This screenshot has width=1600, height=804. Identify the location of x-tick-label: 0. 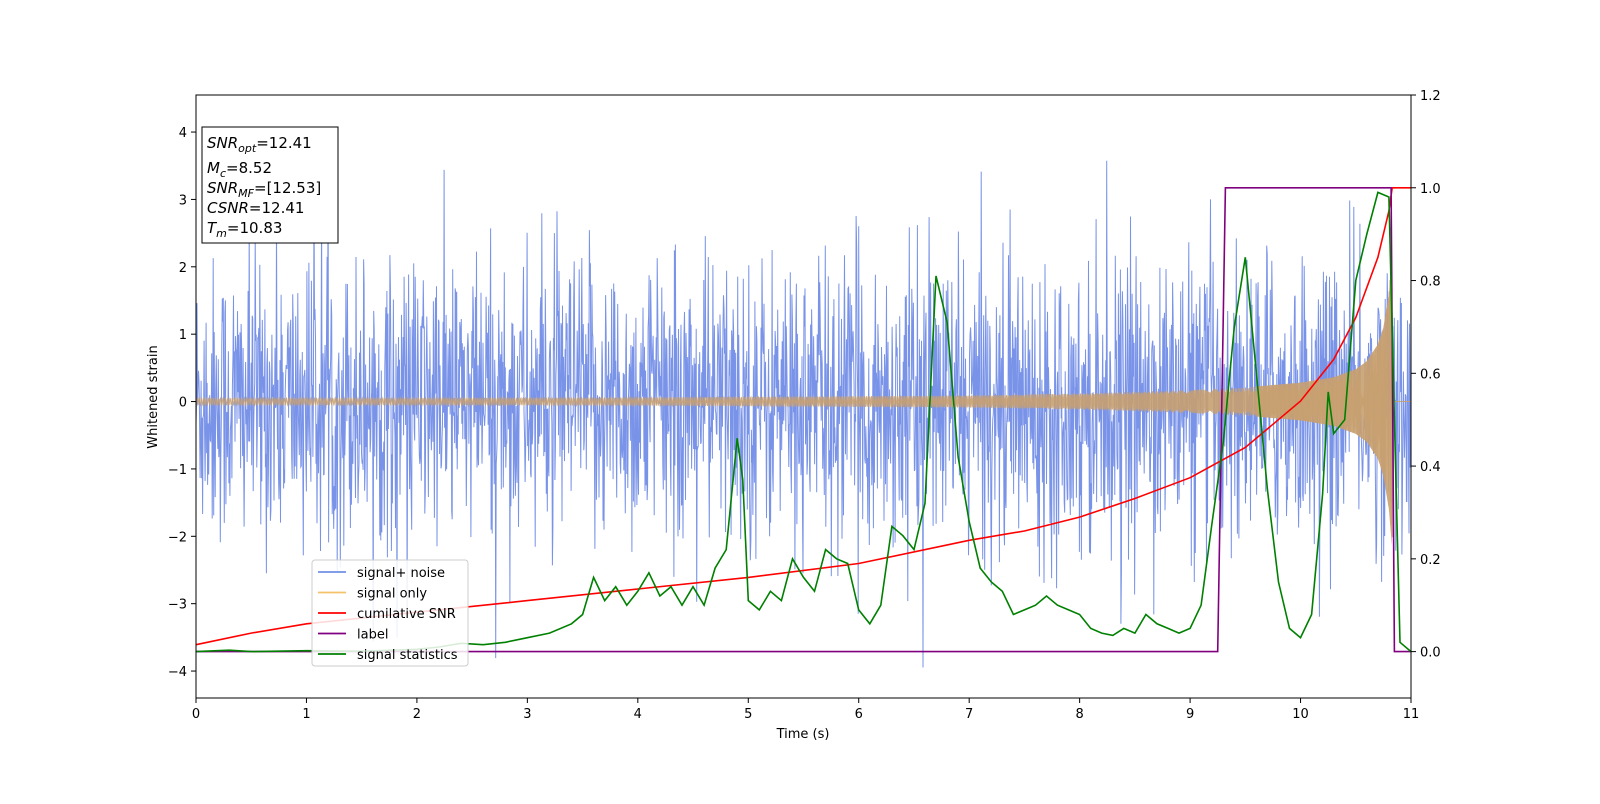
(196, 714).